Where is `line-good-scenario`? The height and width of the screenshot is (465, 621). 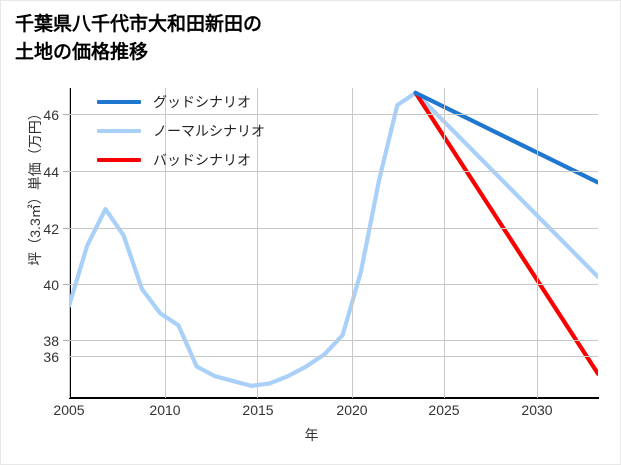
line-good-scenario is located at coordinates (505, 137).